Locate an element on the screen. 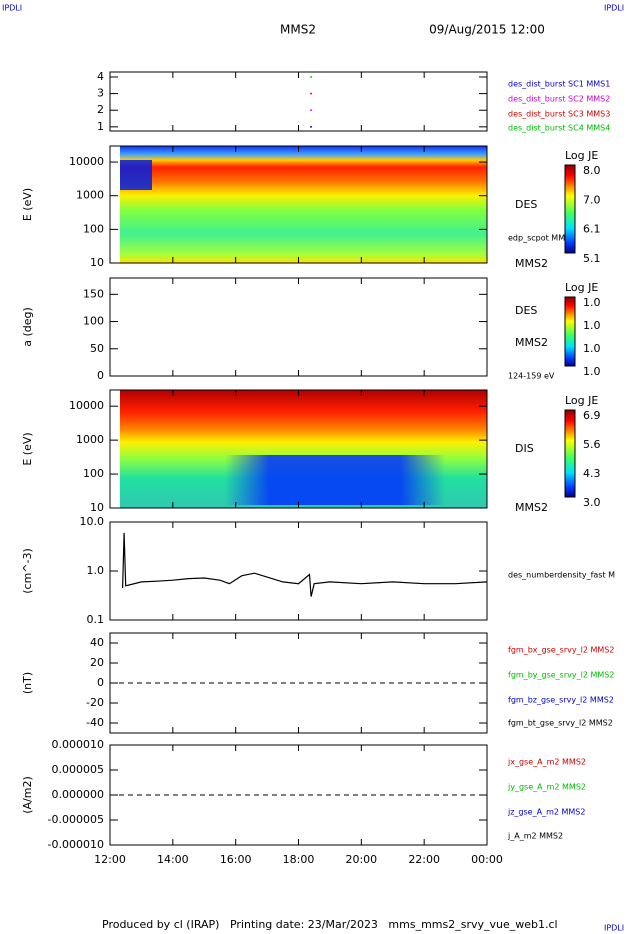 The image size is (630, 934). y-tick-label: -20 is located at coordinates (95, 702).